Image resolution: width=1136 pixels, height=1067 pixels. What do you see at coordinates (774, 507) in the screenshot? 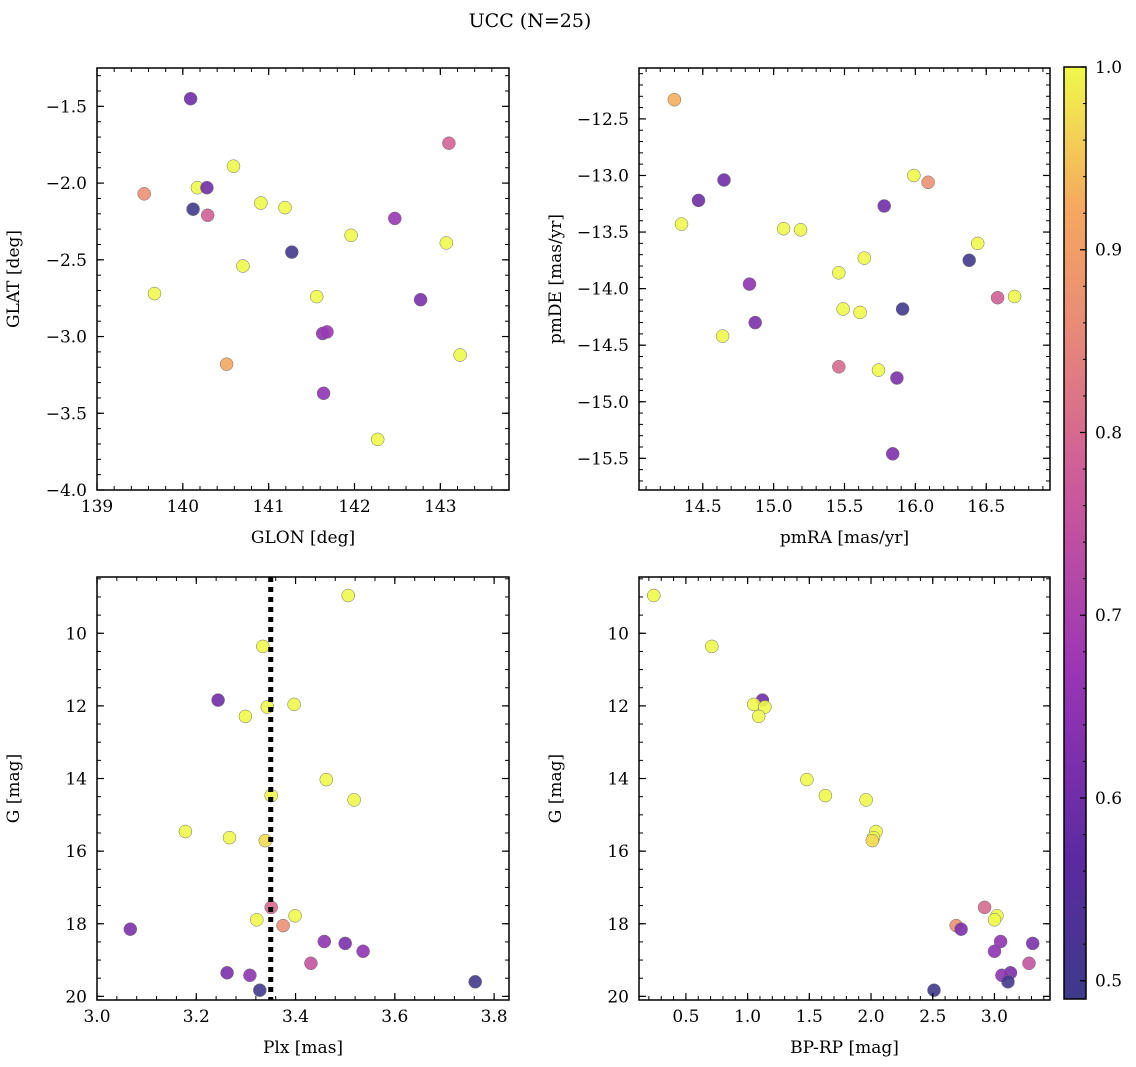
I see `x-tick-label: 15.0` at bounding box center [774, 507].